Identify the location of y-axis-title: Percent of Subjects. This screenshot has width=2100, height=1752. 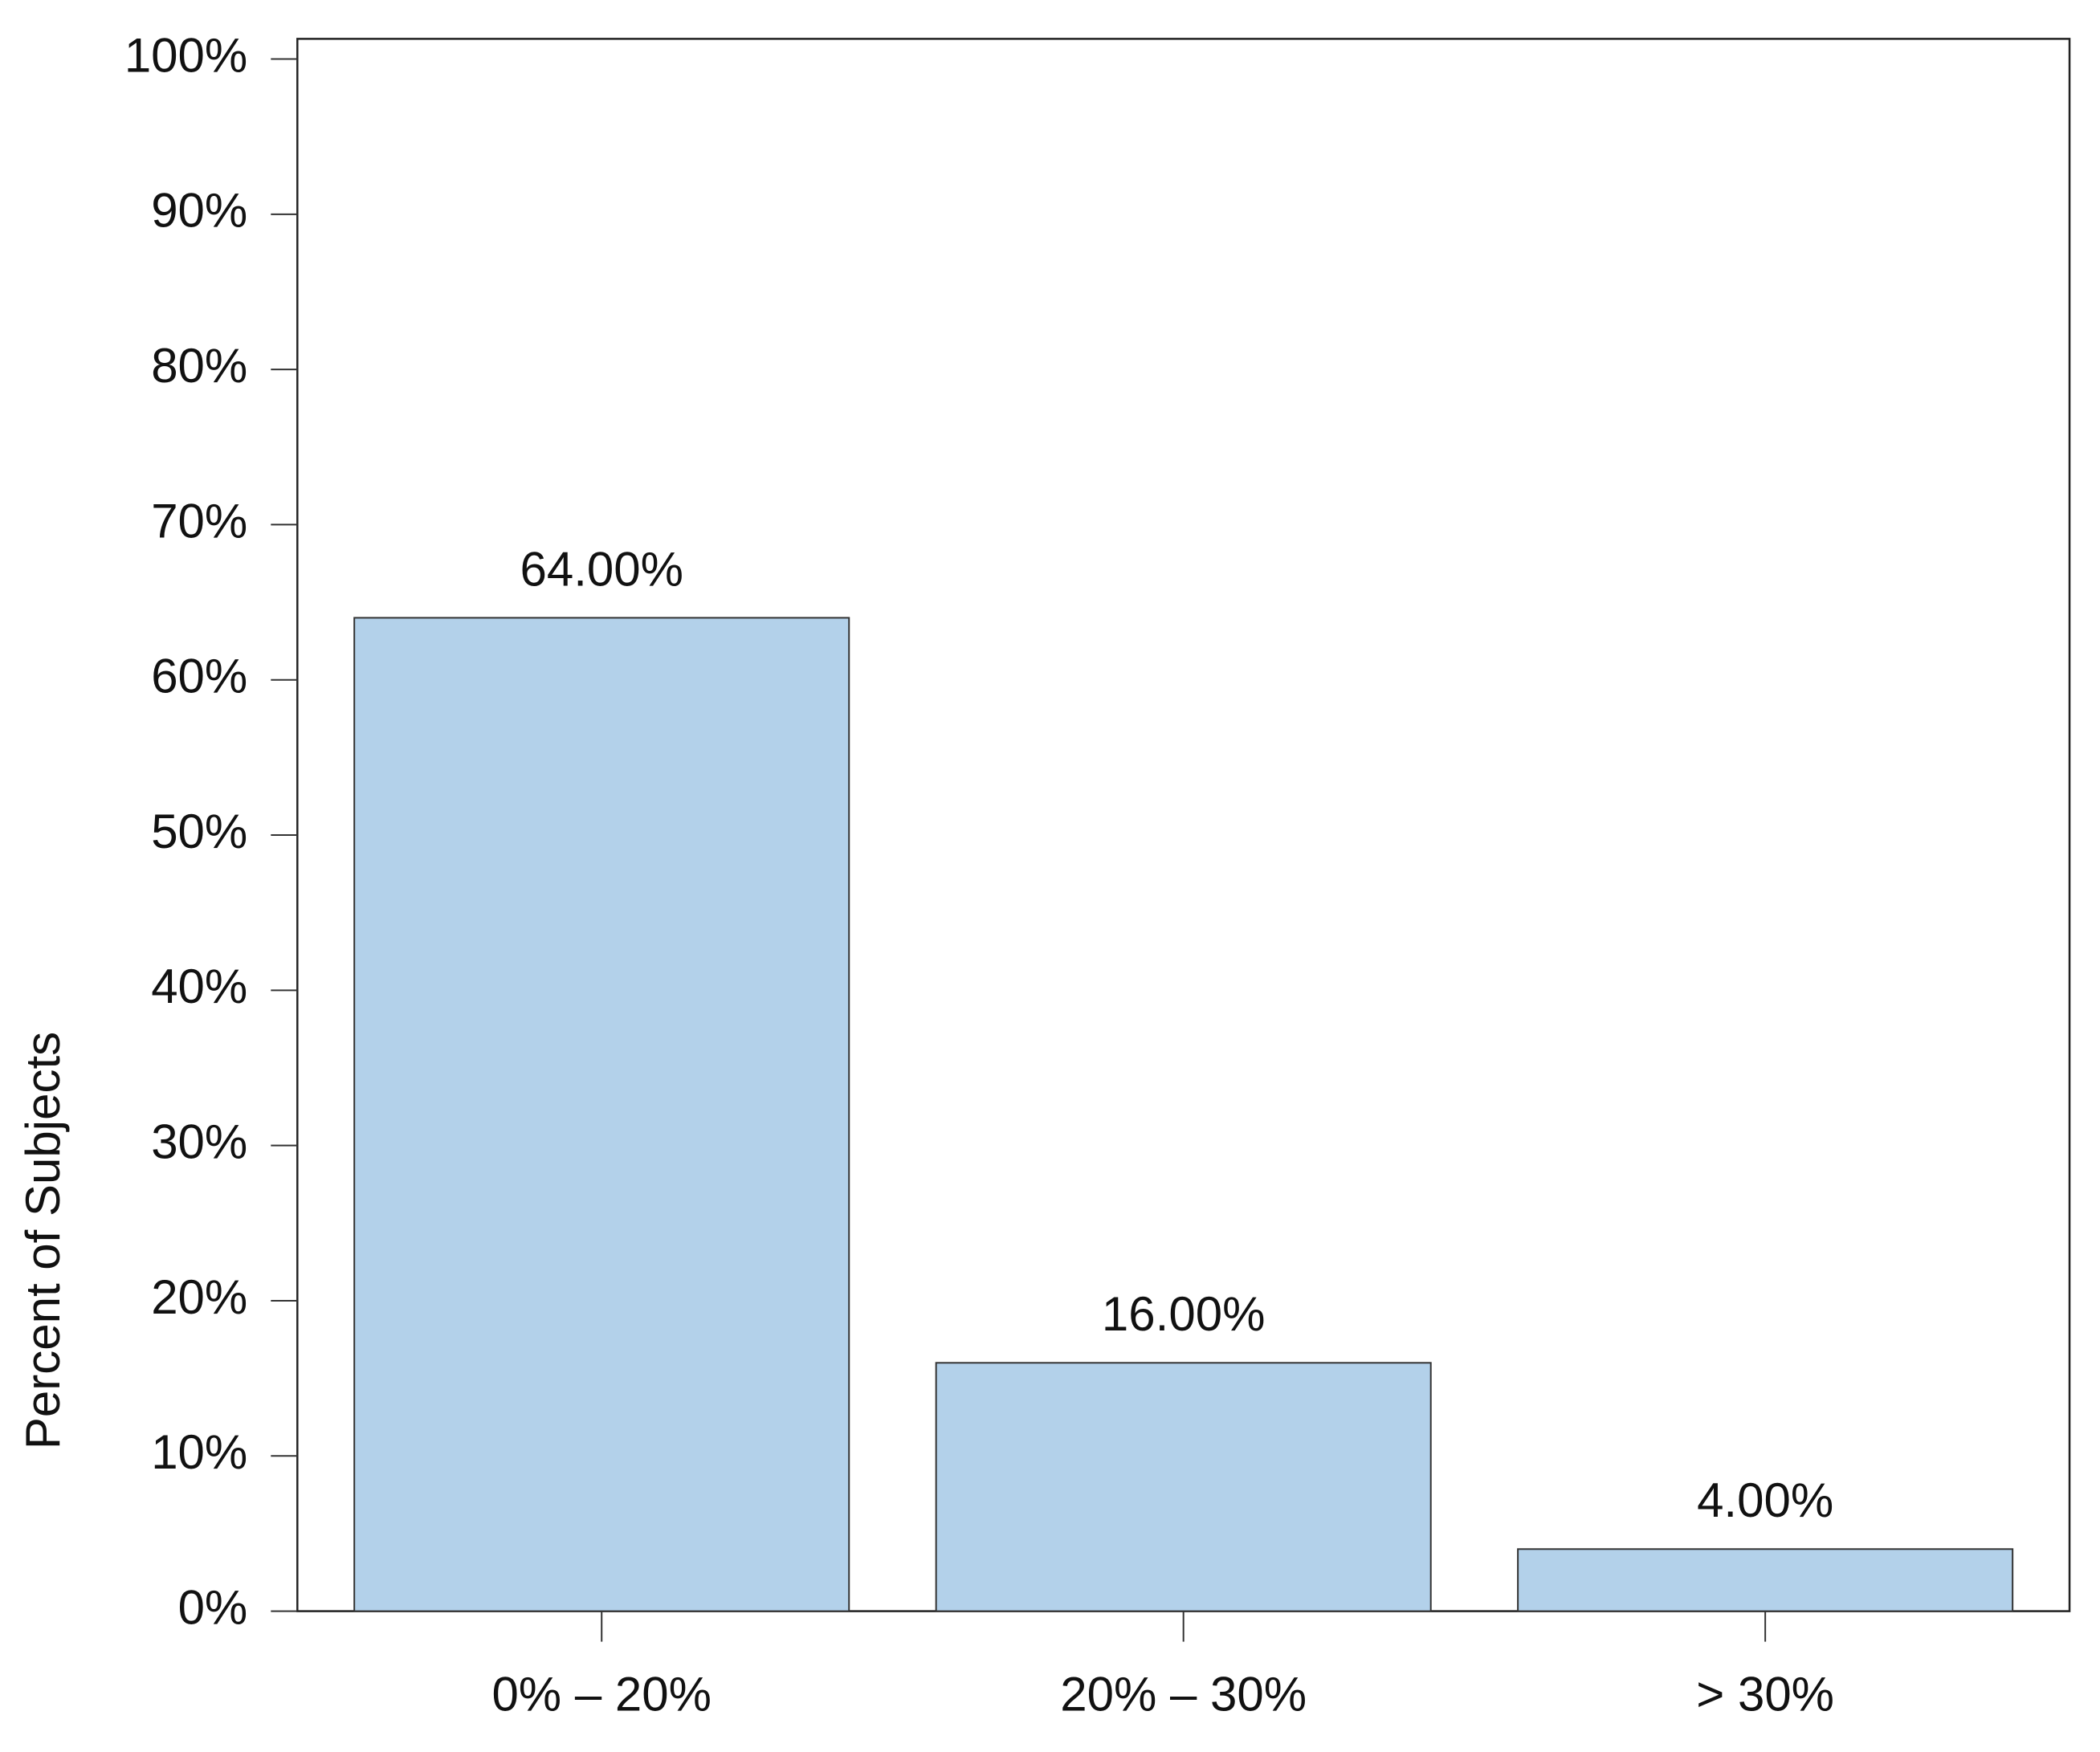
(43, 1240).